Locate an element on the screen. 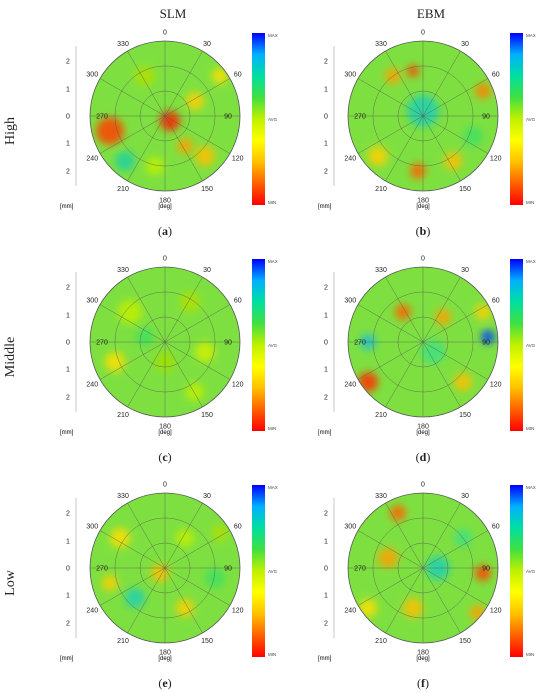  angle-tick-label: 150 is located at coordinates (207, 641).